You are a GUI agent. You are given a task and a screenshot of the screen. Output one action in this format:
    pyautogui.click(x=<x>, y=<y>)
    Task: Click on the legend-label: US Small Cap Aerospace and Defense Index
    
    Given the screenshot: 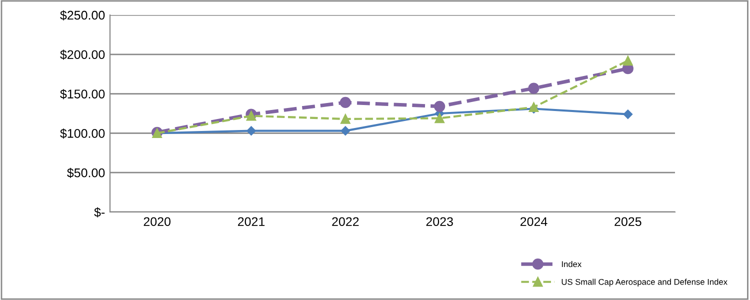 What is the action you would take?
    pyautogui.click(x=645, y=282)
    